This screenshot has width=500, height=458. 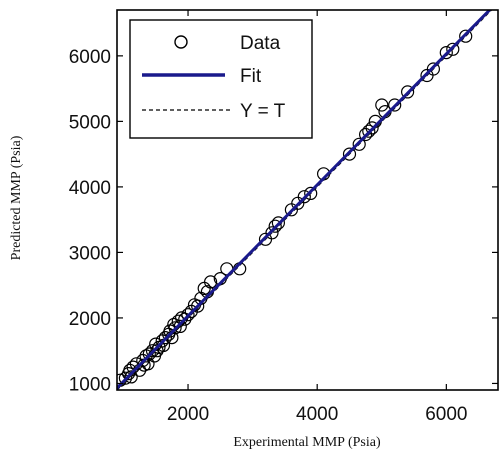 I want to click on legend-label-data: Data, so click(x=260, y=43).